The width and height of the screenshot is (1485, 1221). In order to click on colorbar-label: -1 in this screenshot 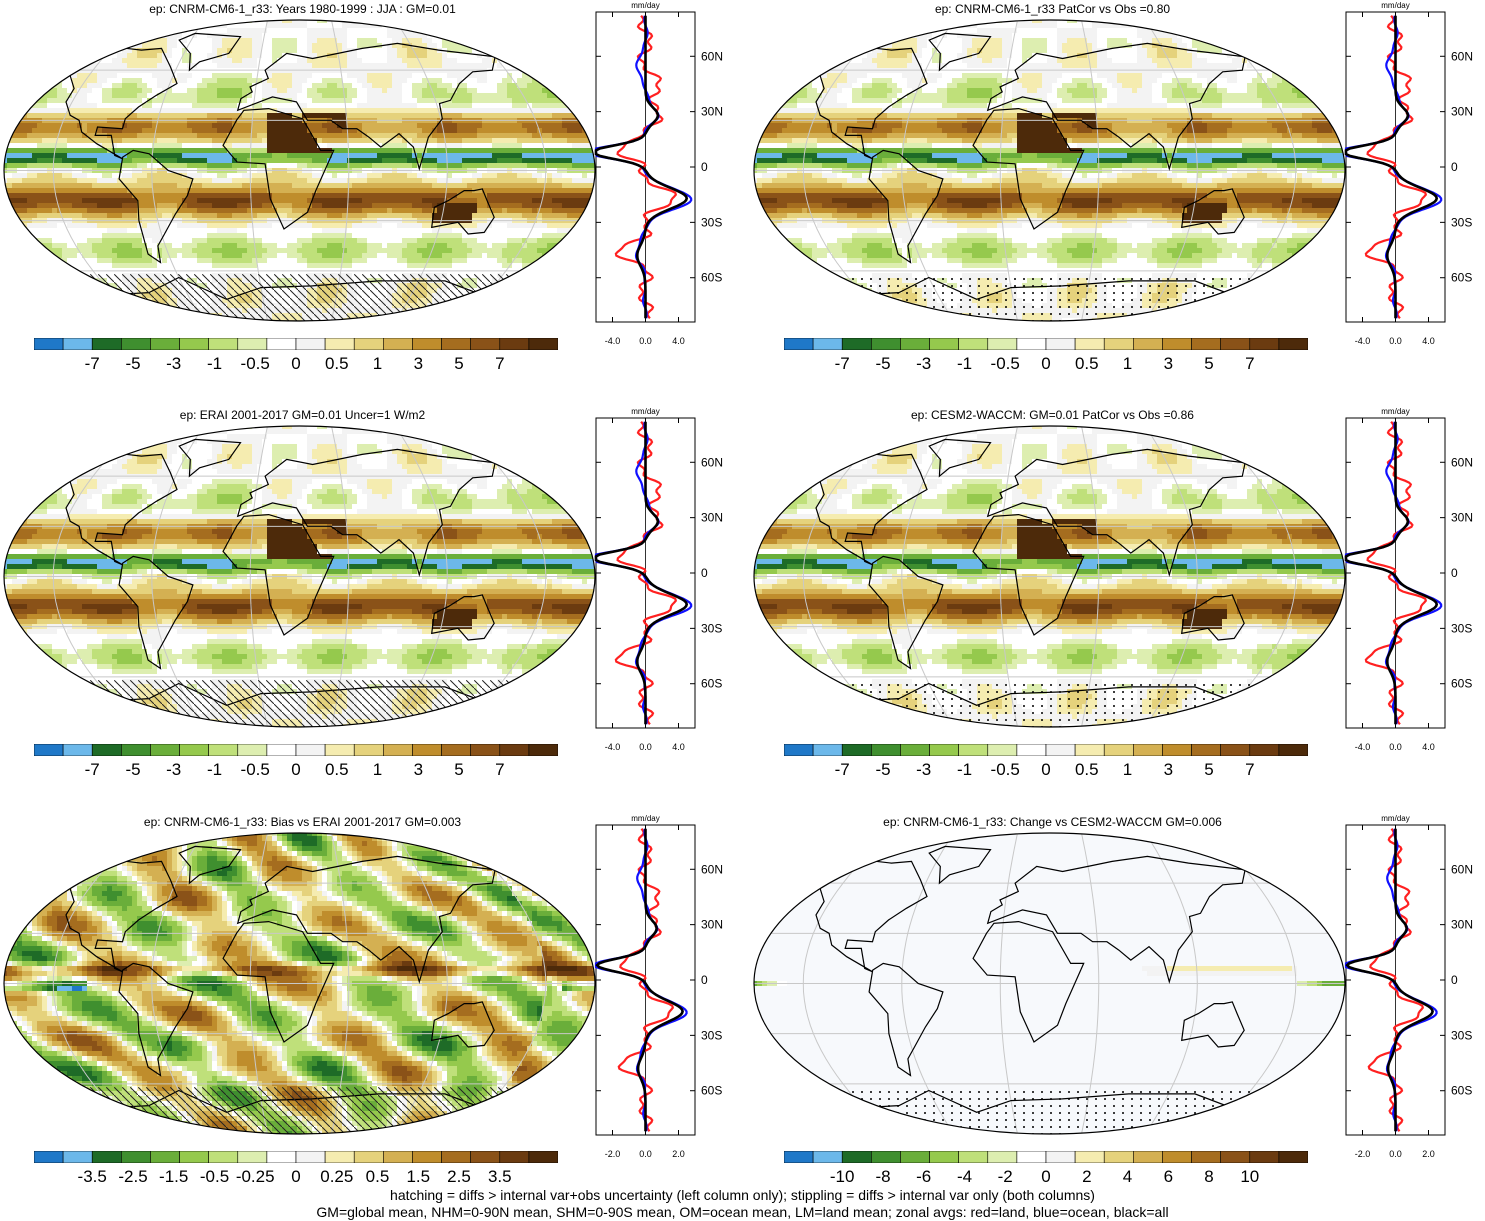, I will do `click(964, 364)`.